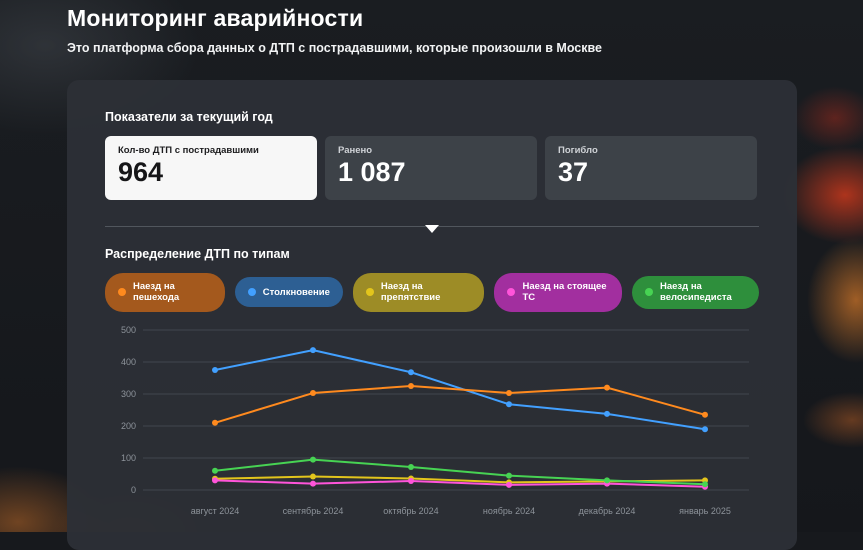 The height and width of the screenshot is (550, 863). Describe the element at coordinates (189, 117) in the screenshot. I see `stats-heading: Показатели за текущий год` at that location.